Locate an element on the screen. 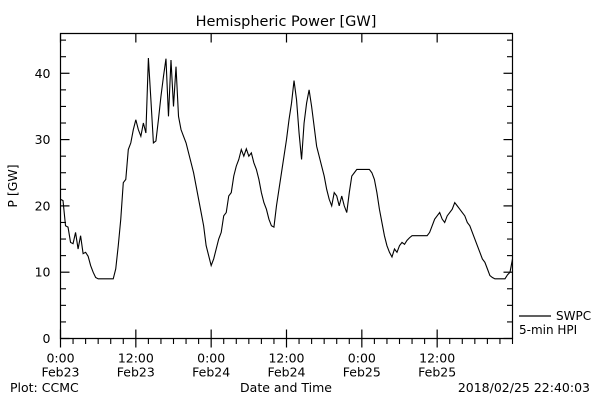 The image size is (600, 400). legend-label-line1: SWPC is located at coordinates (573, 316).